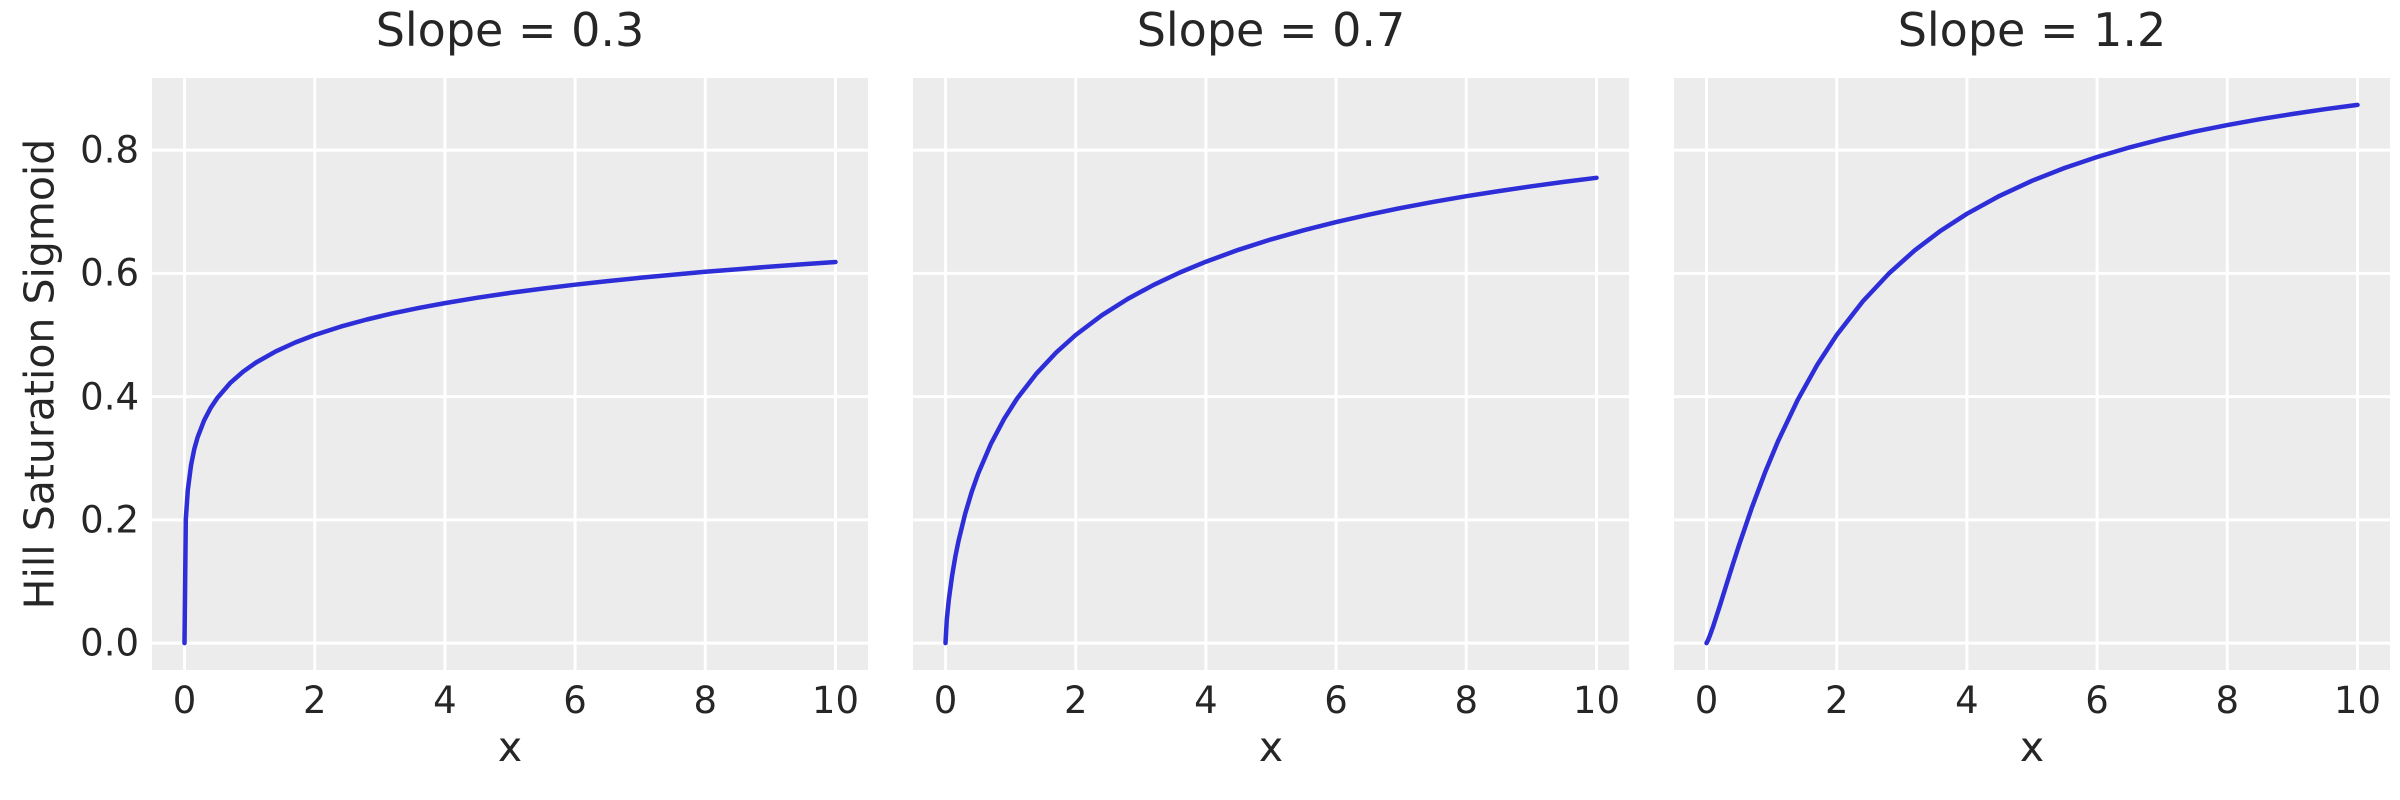  What do you see at coordinates (510, 30) in the screenshot?
I see `subplot-title-slope-0.3: Slope = 0.3` at bounding box center [510, 30].